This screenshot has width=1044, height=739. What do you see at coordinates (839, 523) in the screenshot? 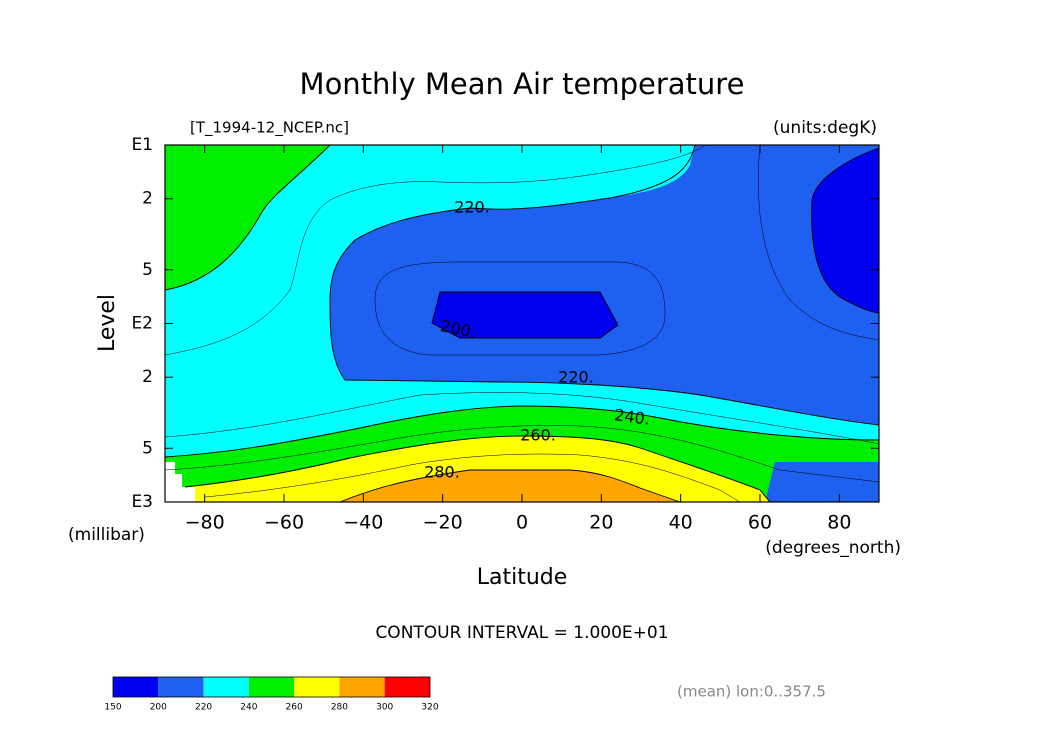
I see `x-tick-label: 80` at bounding box center [839, 523].